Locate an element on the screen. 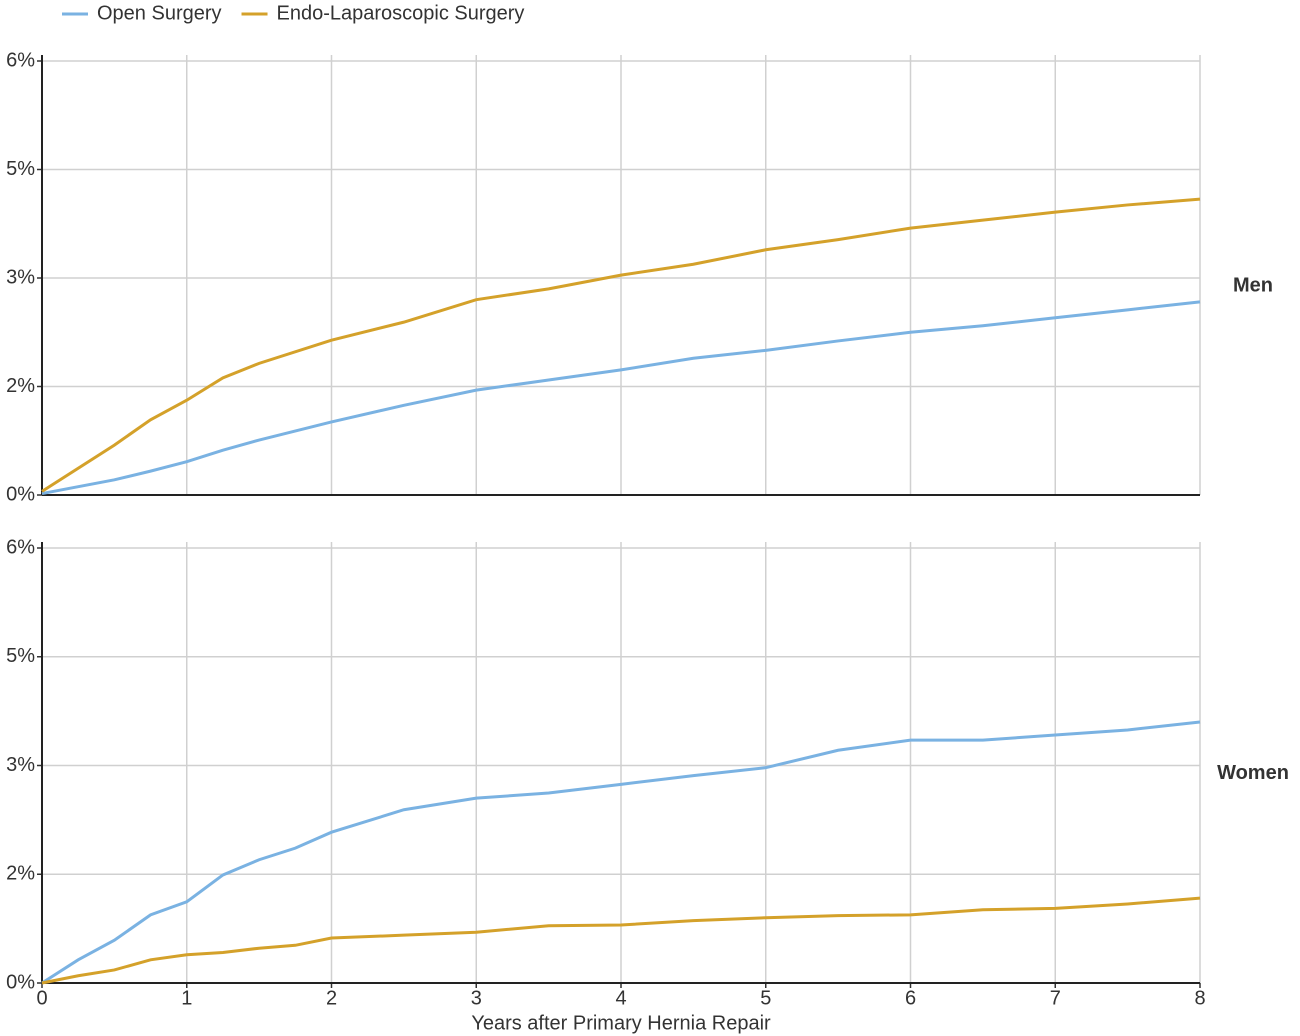 This screenshot has width=1300, height=1036. x-tick-label: 4 is located at coordinates (620, 998).